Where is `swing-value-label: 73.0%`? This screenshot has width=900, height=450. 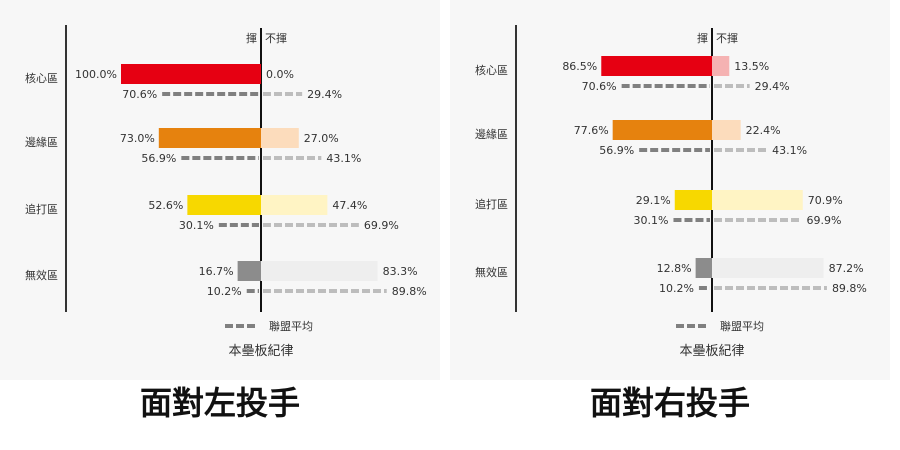
swing-value-label: 73.0% is located at coordinates (137, 138).